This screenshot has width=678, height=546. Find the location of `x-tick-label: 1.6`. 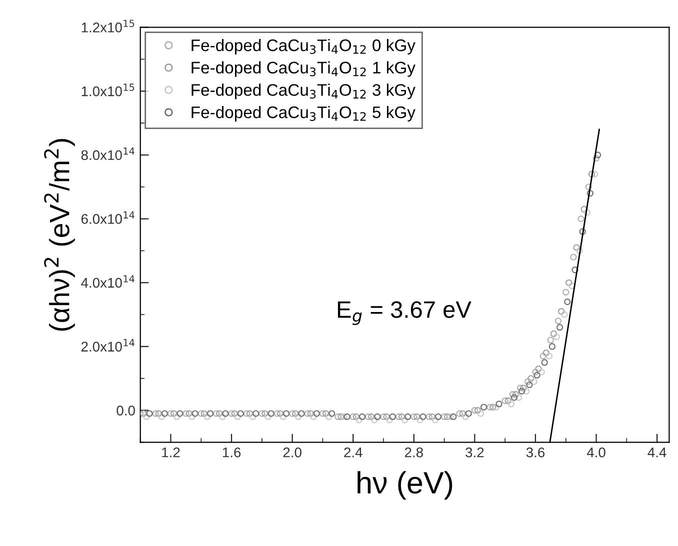

x-tick-label: 1.6 is located at coordinates (231, 452).